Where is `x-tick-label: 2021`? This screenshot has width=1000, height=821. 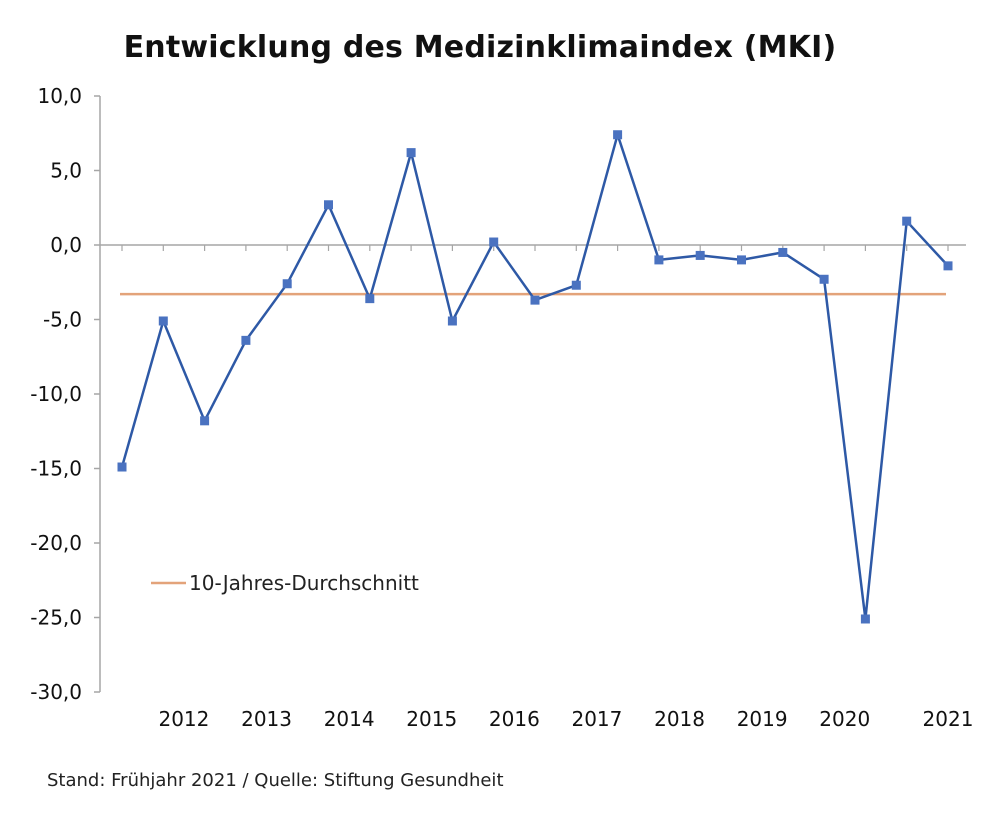 x-tick-label: 2021 is located at coordinates (948, 719).